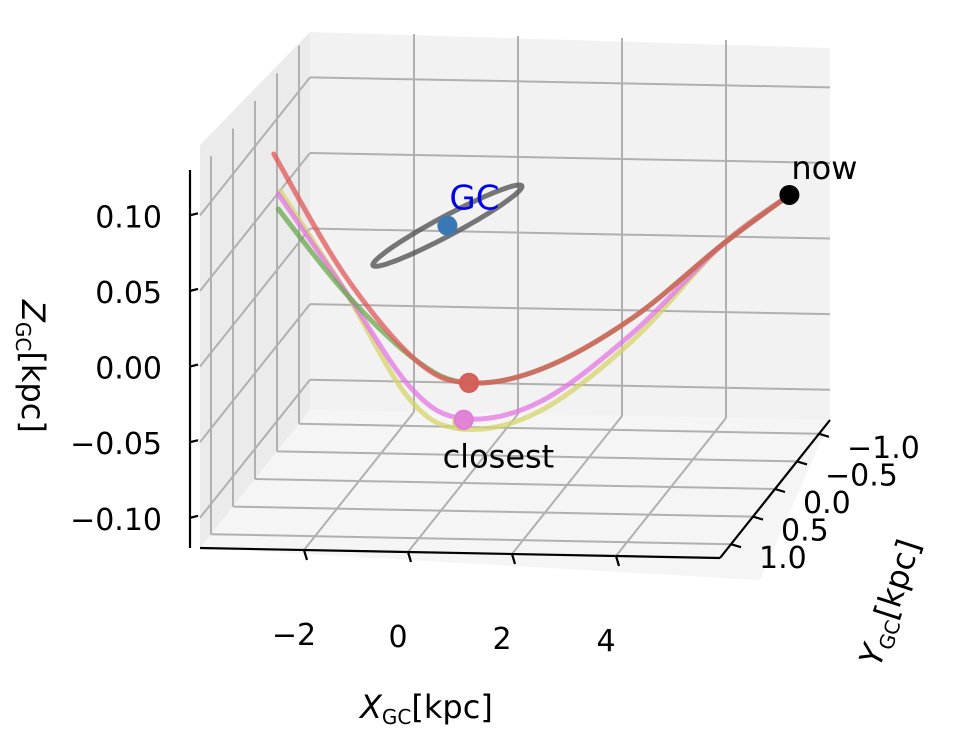 This screenshot has height=742, width=962. What do you see at coordinates (294, 635) in the screenshot?
I see `x-tick-label: −2` at bounding box center [294, 635].